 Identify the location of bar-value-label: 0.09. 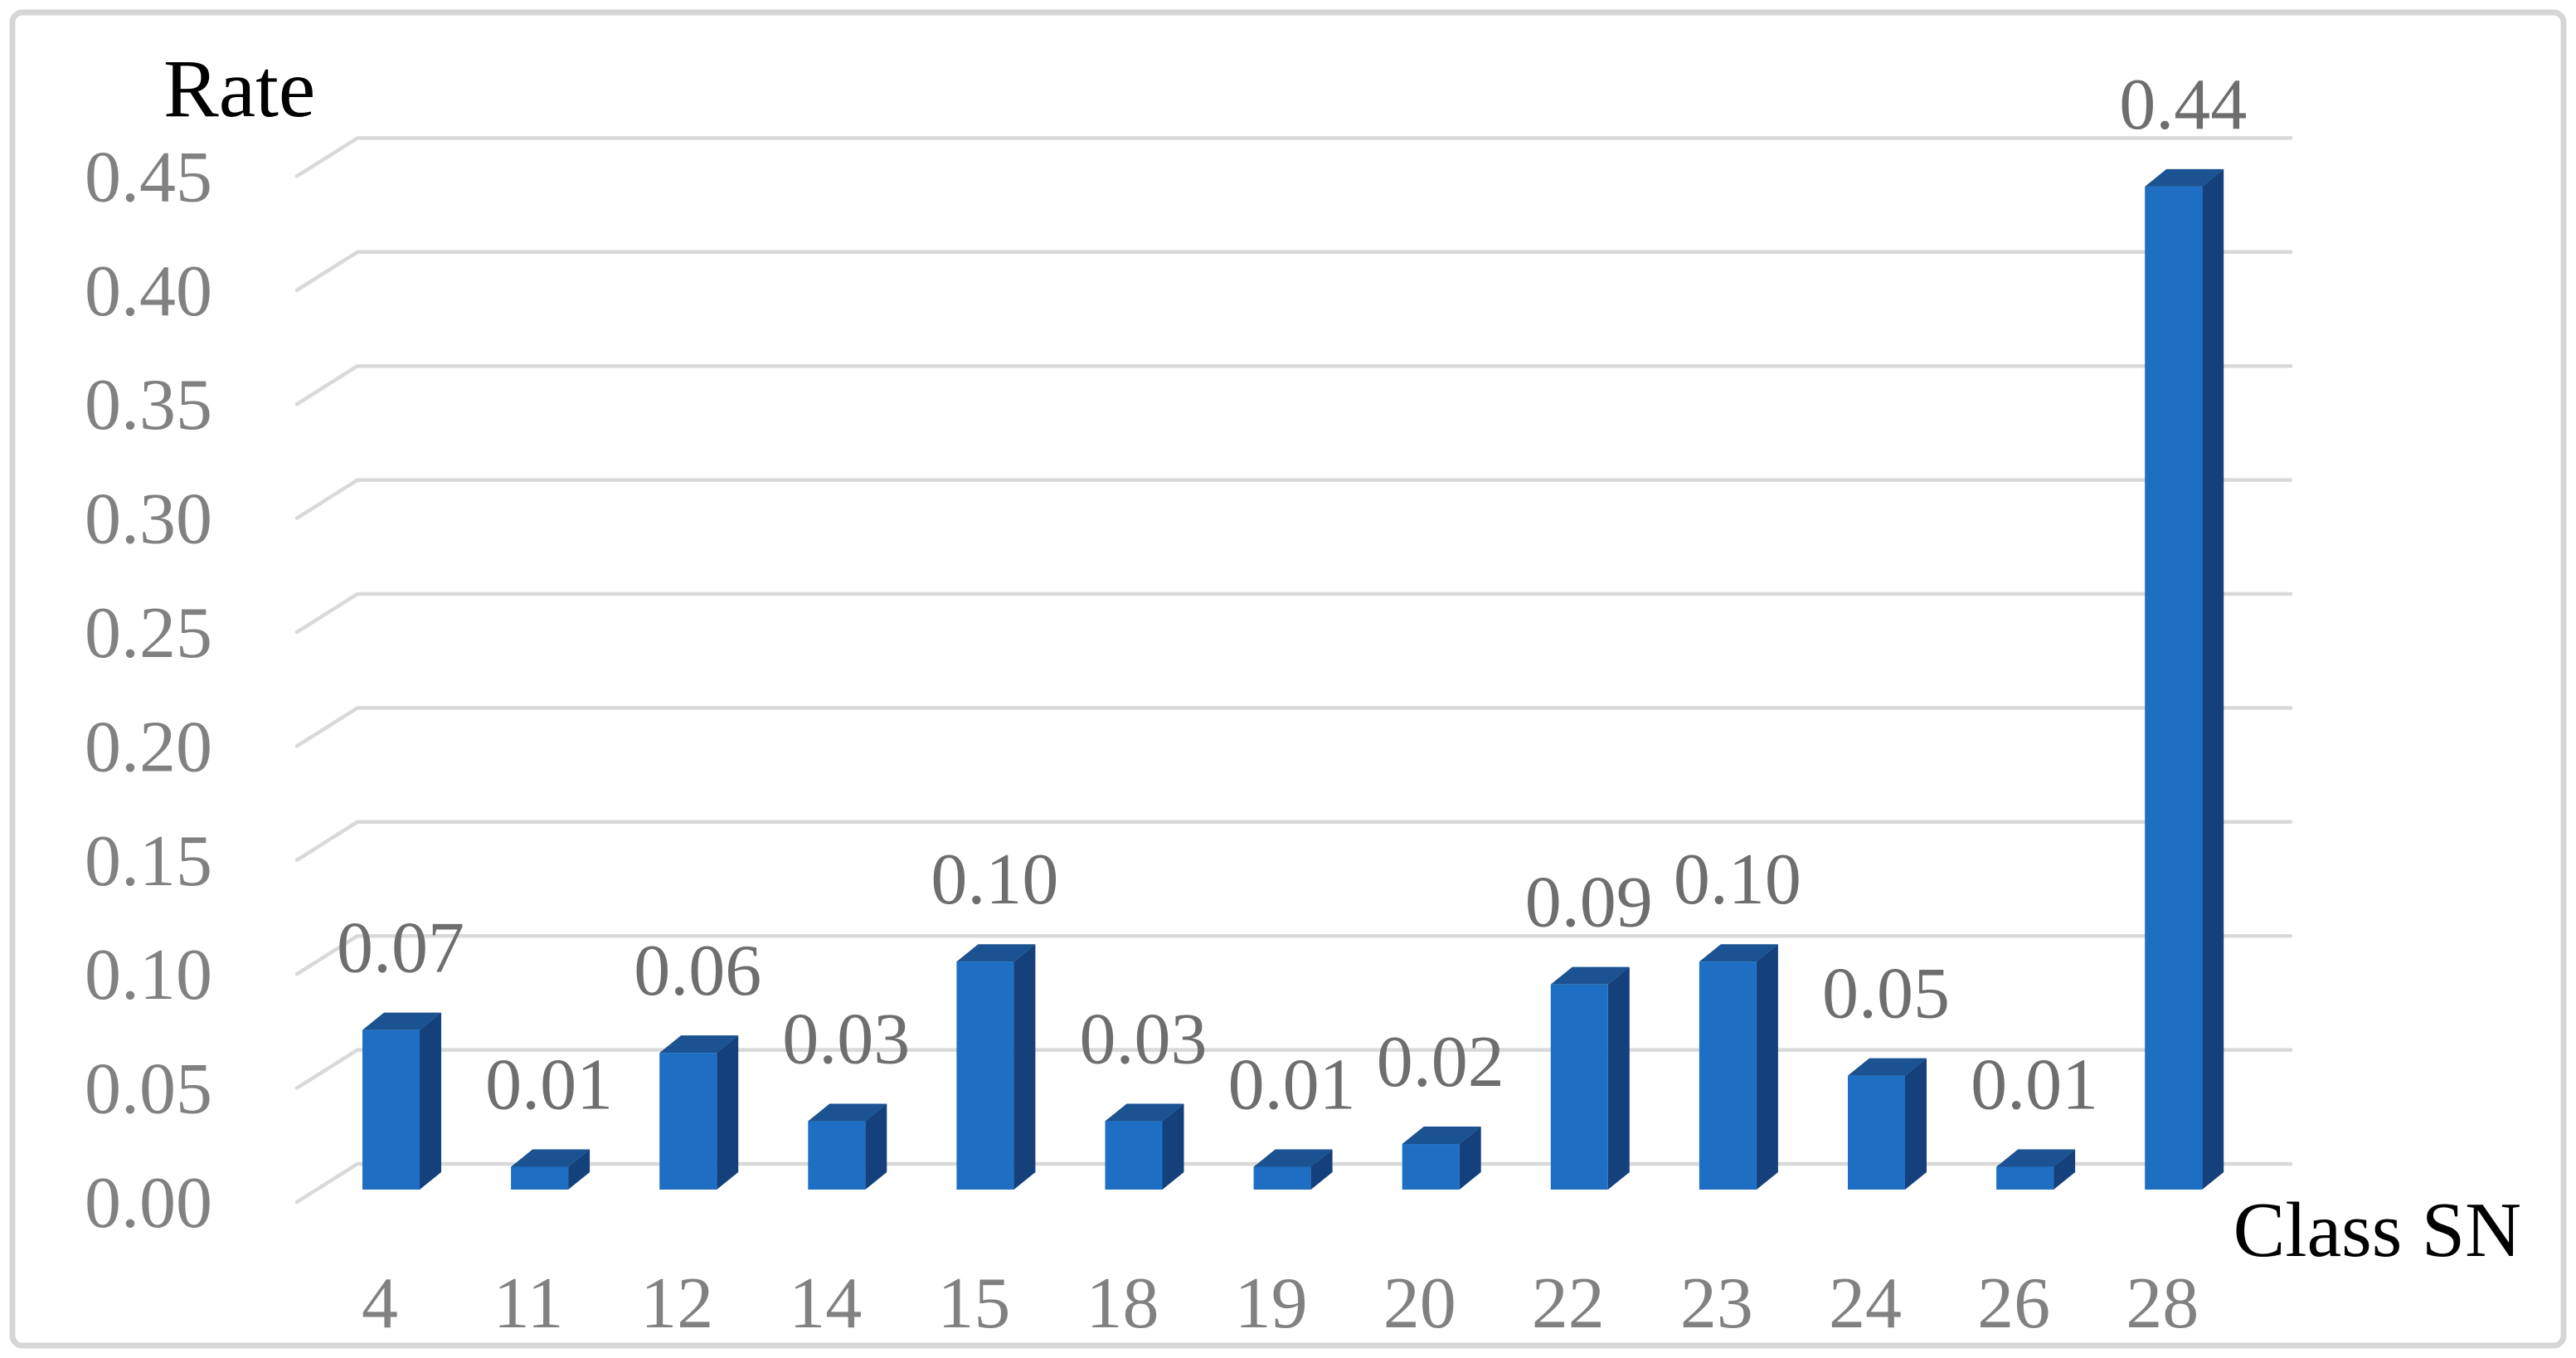
(1589, 903).